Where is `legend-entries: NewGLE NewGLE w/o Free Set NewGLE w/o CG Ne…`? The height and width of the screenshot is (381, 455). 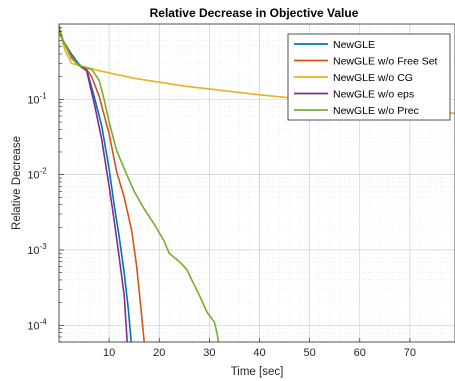
legend-entries: NewGLE NewGLE w/o Free Set NewGLE w/o CG Ne… is located at coordinates (366, 78).